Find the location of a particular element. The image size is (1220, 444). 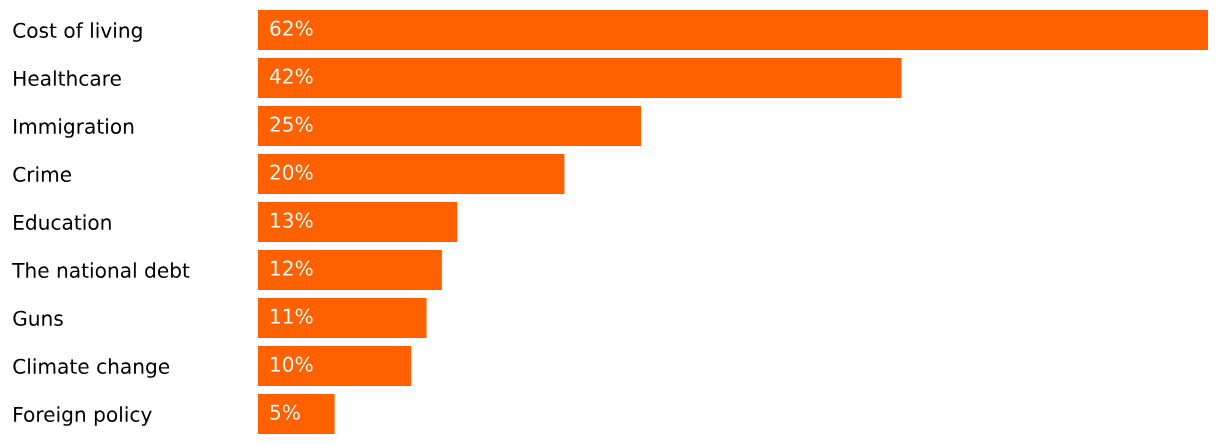

data-label: 5% is located at coordinates (285, 412).